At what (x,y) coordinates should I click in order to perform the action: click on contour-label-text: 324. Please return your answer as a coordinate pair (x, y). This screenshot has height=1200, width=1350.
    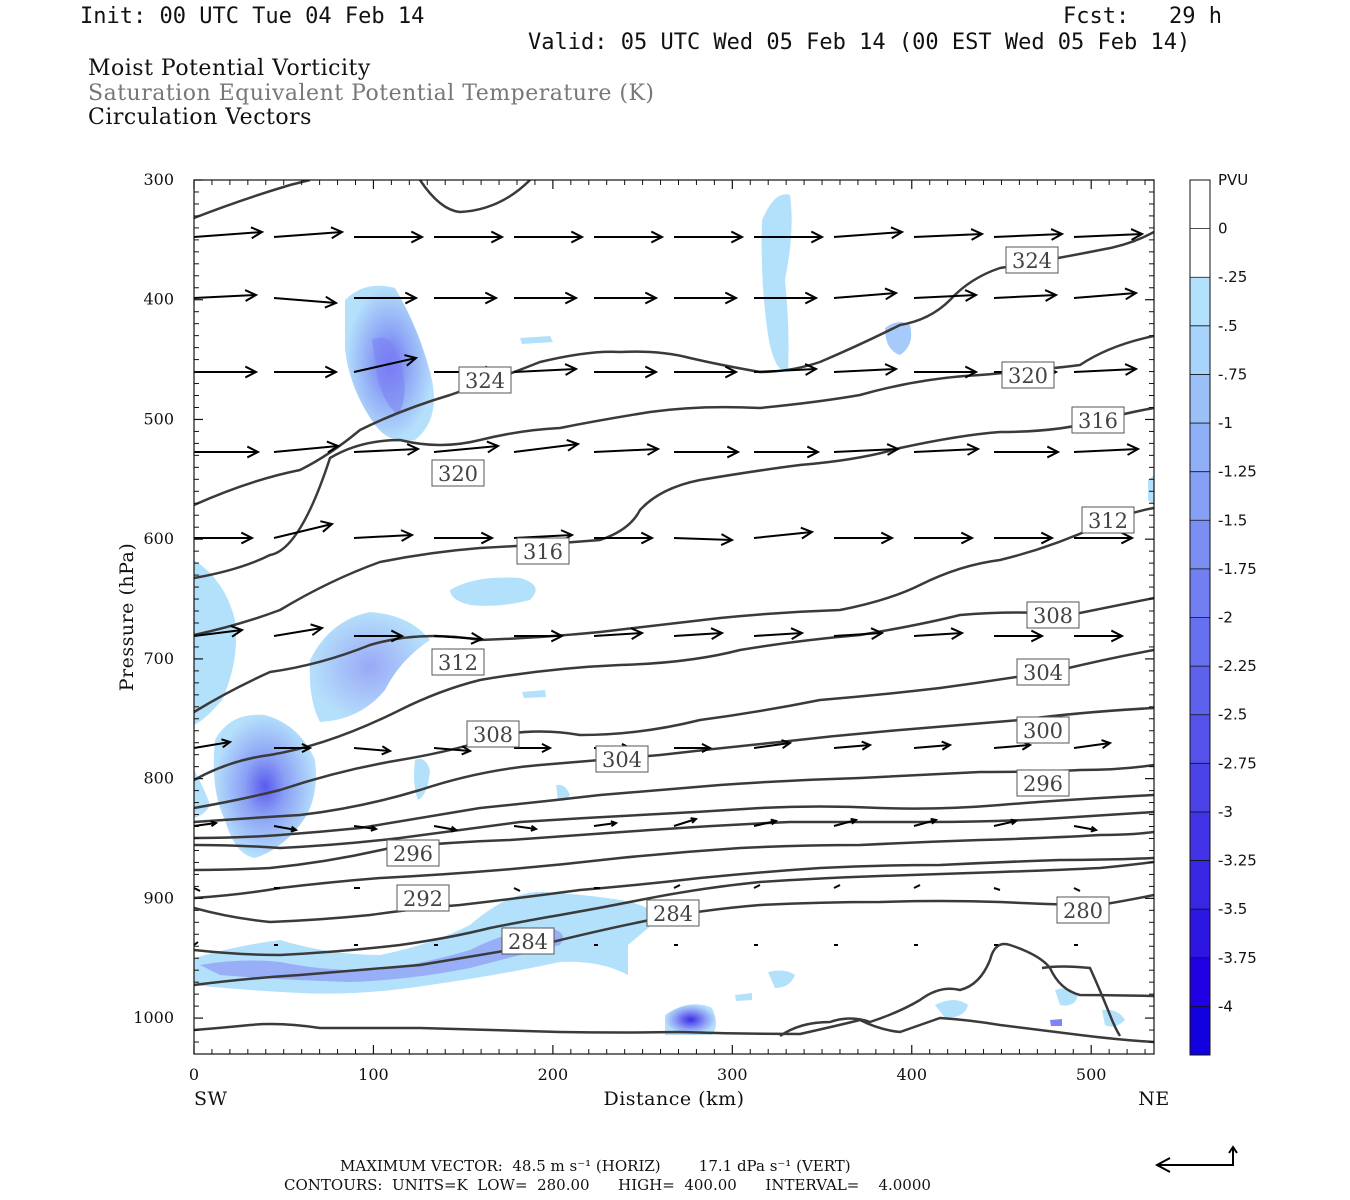
    Looking at the image, I should click on (1032, 261).